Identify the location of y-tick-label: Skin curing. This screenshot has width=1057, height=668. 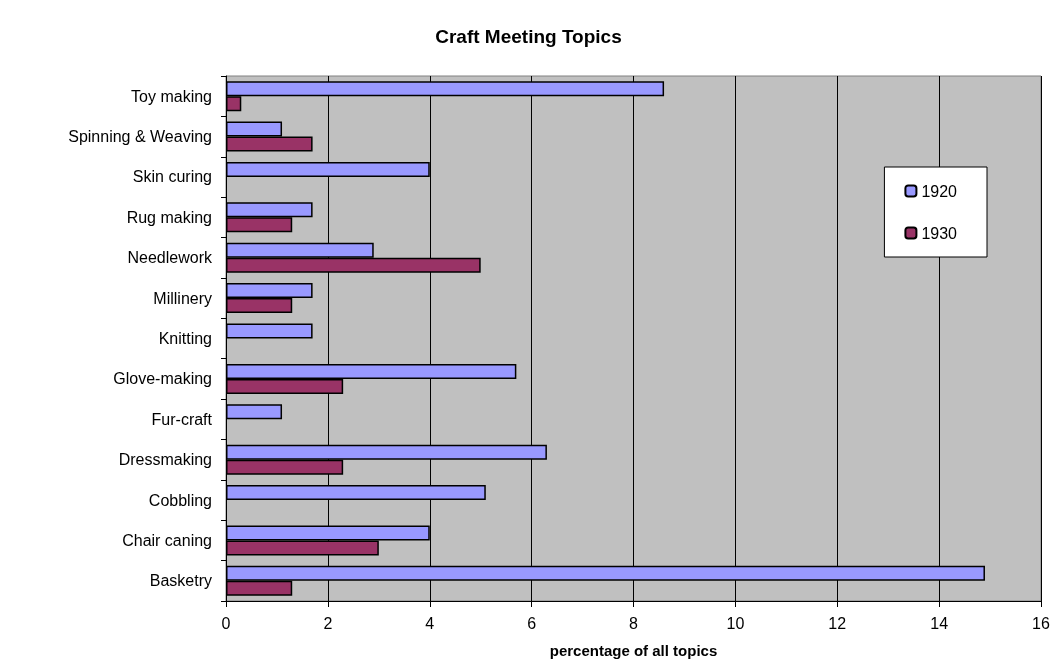
(172, 177).